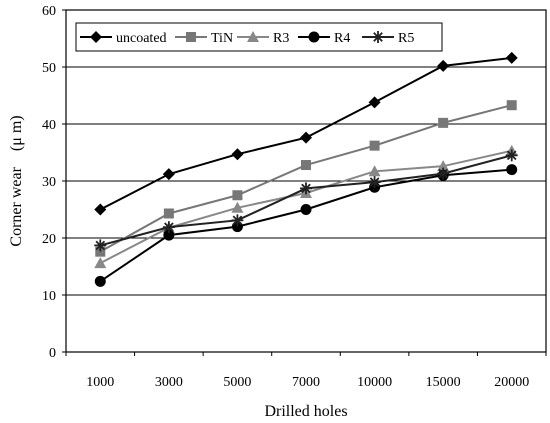  Describe the element at coordinates (342, 38) in the screenshot. I see `legend-label: R4` at that location.